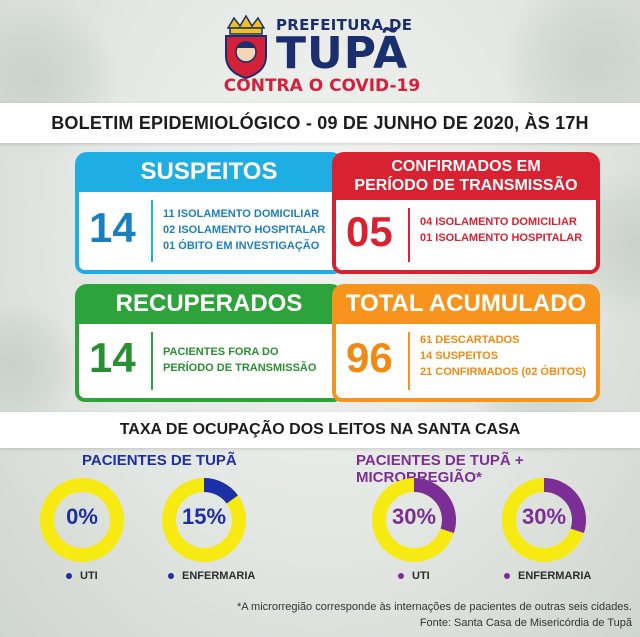  Describe the element at coordinates (239, 360) in the screenshot. I see `card-details: PACIENTES FORA DO PERÍODO DE TRANSMISSÃO` at that location.